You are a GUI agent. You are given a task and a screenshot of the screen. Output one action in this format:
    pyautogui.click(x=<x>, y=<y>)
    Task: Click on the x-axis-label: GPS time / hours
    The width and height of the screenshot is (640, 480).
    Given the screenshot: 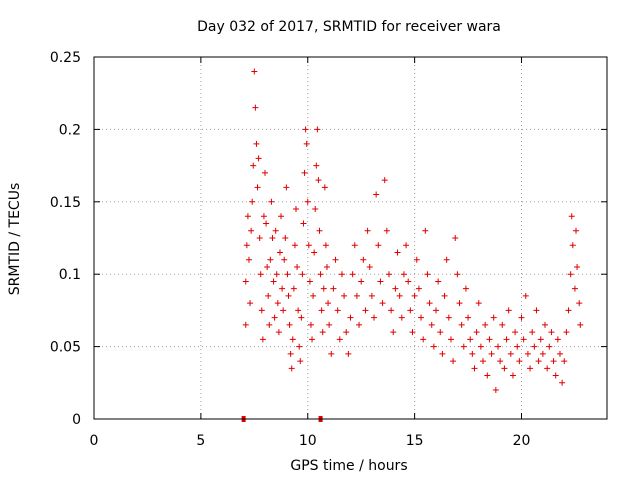 What is the action you would take?
    pyautogui.click(x=348, y=466)
    